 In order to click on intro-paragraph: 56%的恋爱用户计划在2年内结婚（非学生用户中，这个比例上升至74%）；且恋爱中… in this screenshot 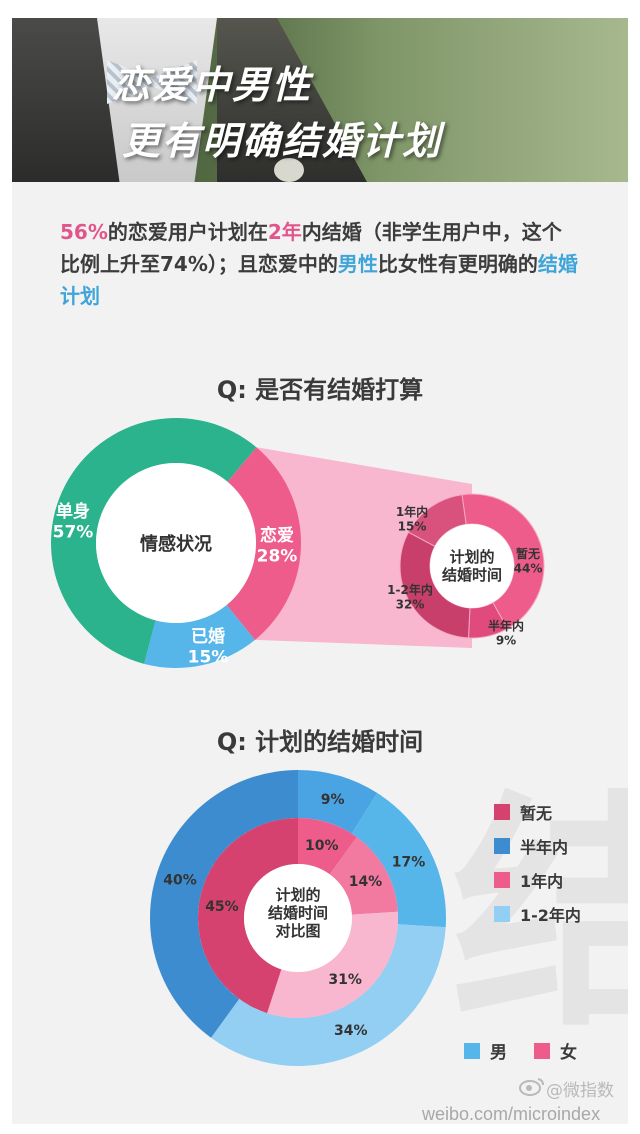, I will do `click(320, 264)`.